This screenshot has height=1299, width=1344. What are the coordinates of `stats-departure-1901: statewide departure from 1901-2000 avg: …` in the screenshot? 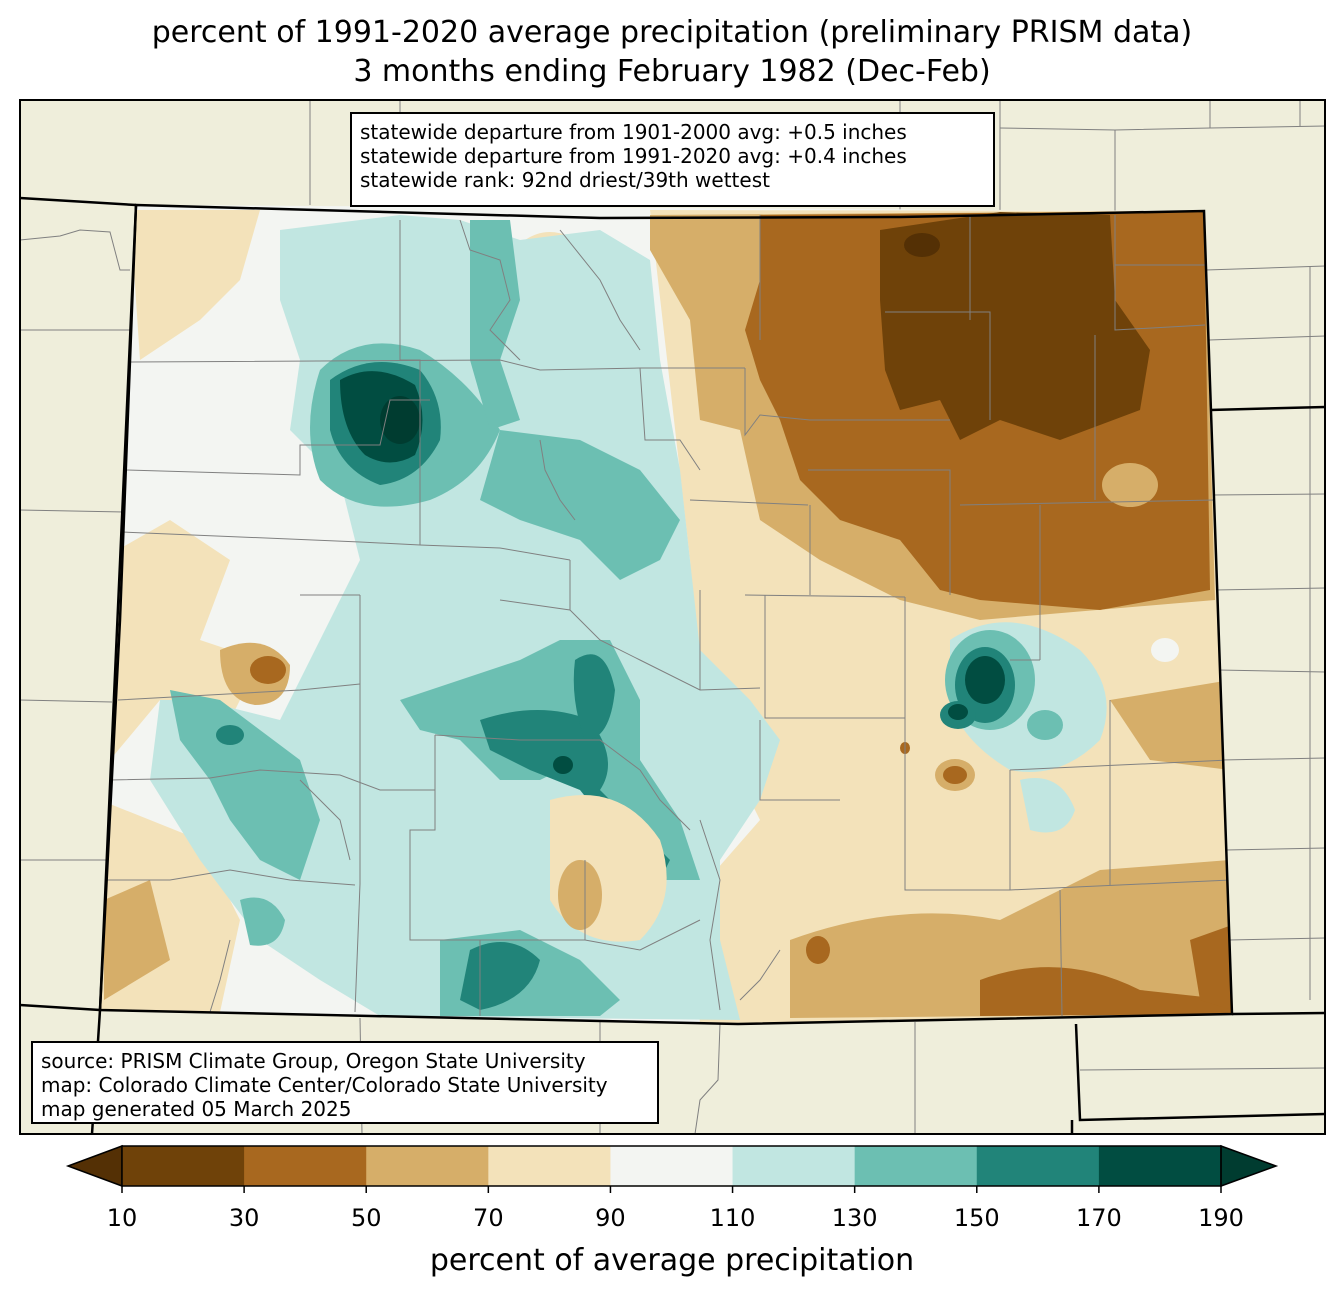 It's located at (633, 132).